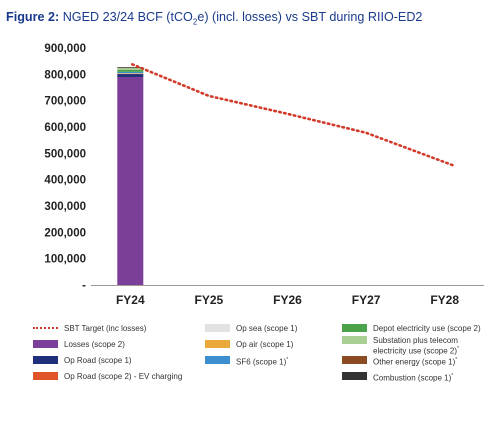  What do you see at coordinates (84, 286) in the screenshot?
I see `y-tick-label: -` at bounding box center [84, 286].